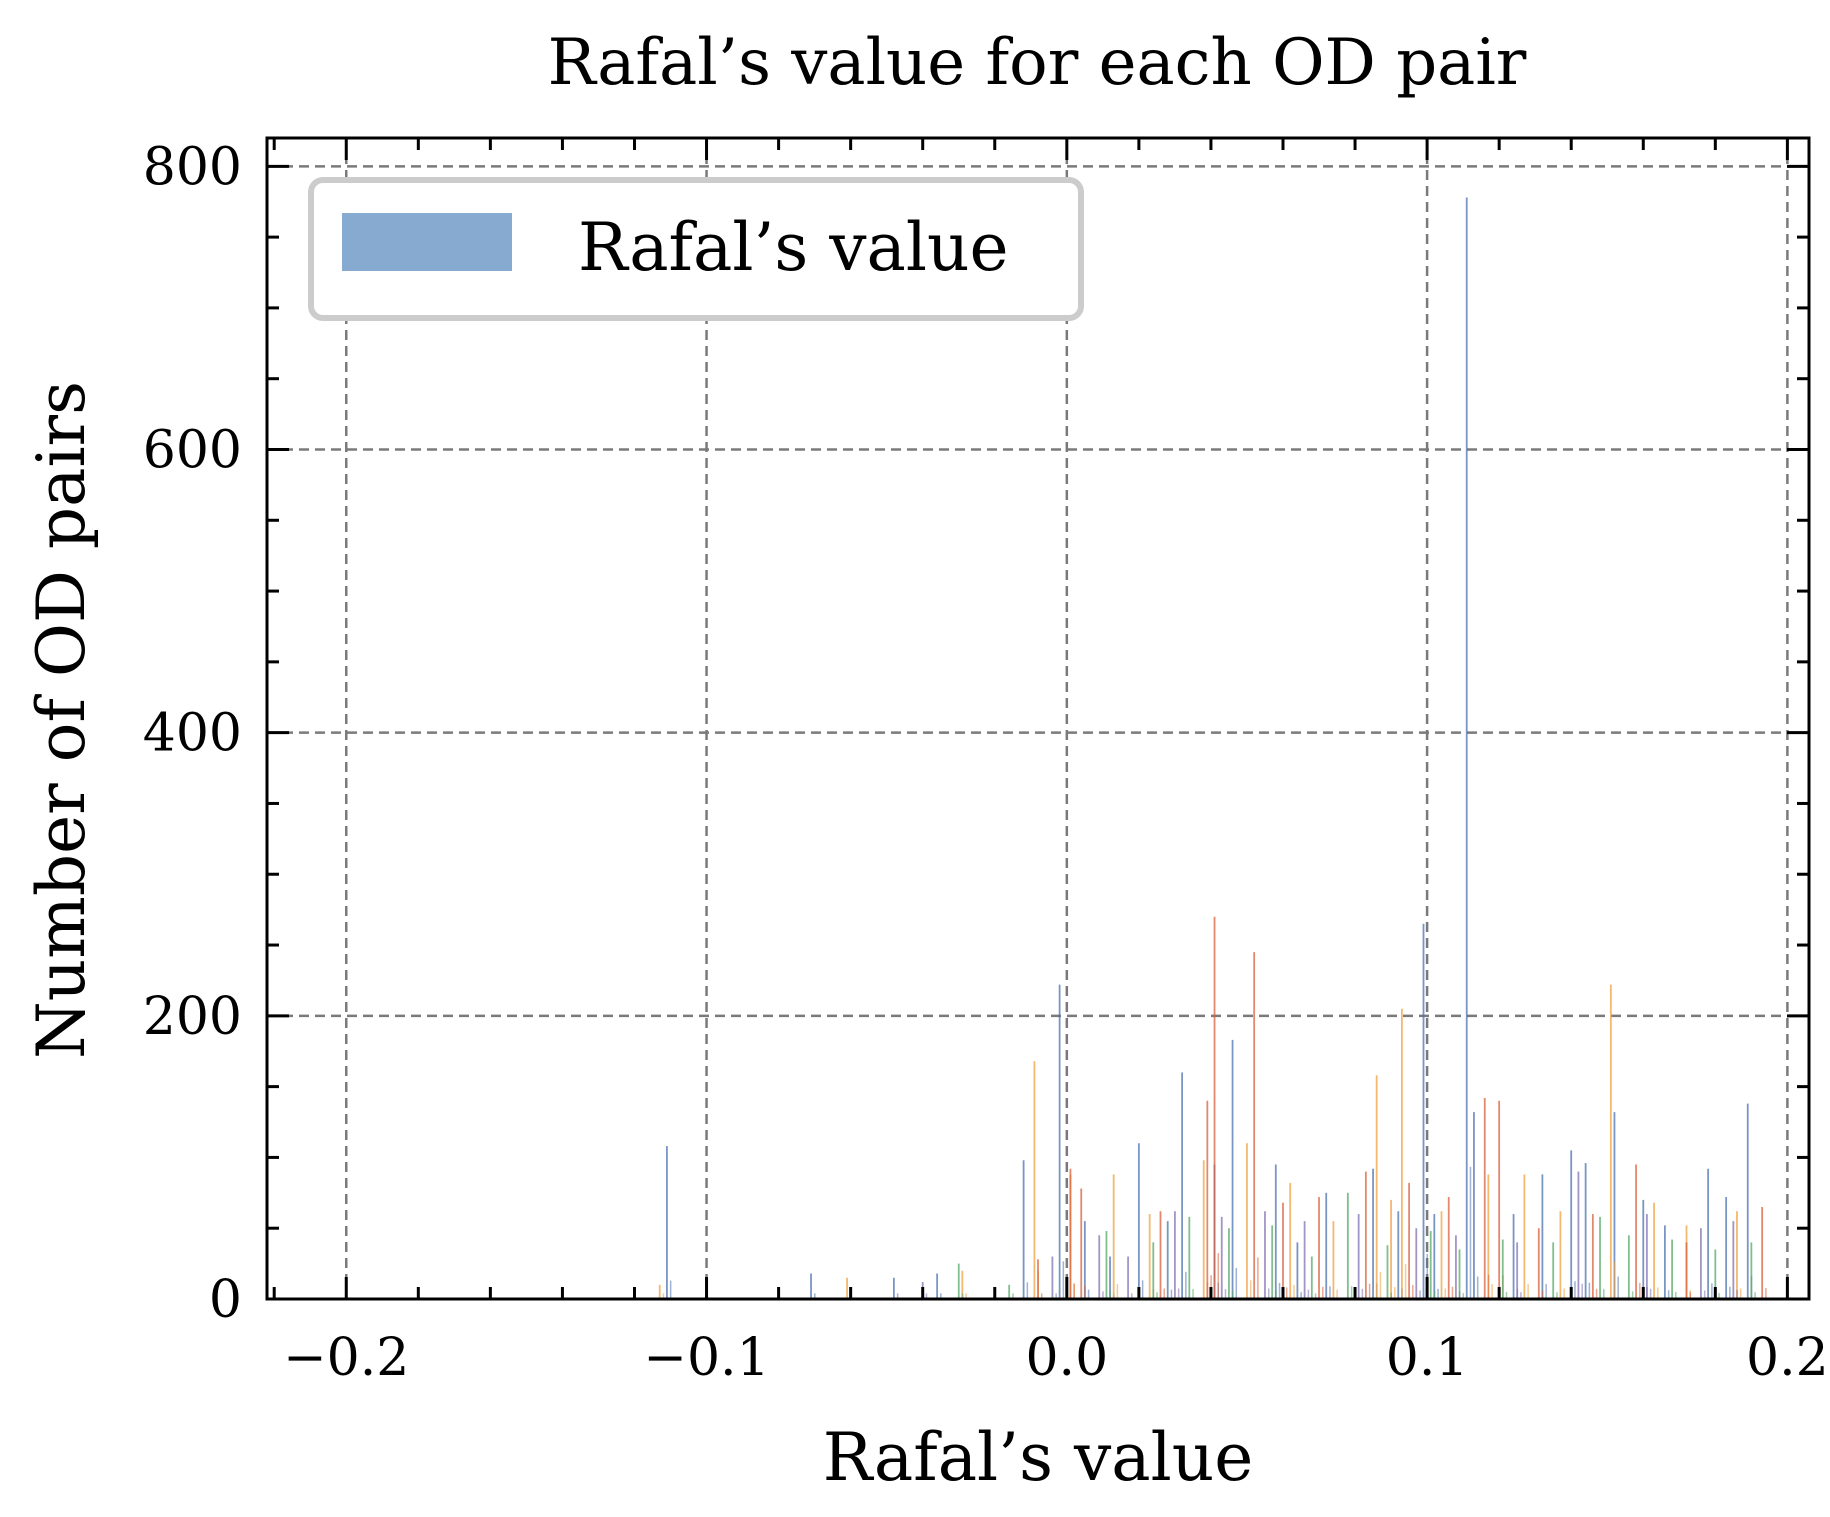  I want to click on x-axis-label: Rafal’s value, so click(1038, 1457).